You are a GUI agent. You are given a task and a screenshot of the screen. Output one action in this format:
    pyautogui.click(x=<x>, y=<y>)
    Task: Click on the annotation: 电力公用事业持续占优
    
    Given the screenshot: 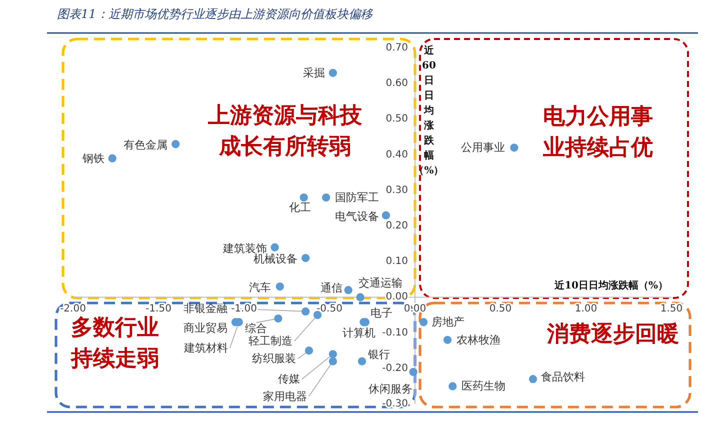 What is the action you would take?
    pyautogui.click(x=597, y=132)
    